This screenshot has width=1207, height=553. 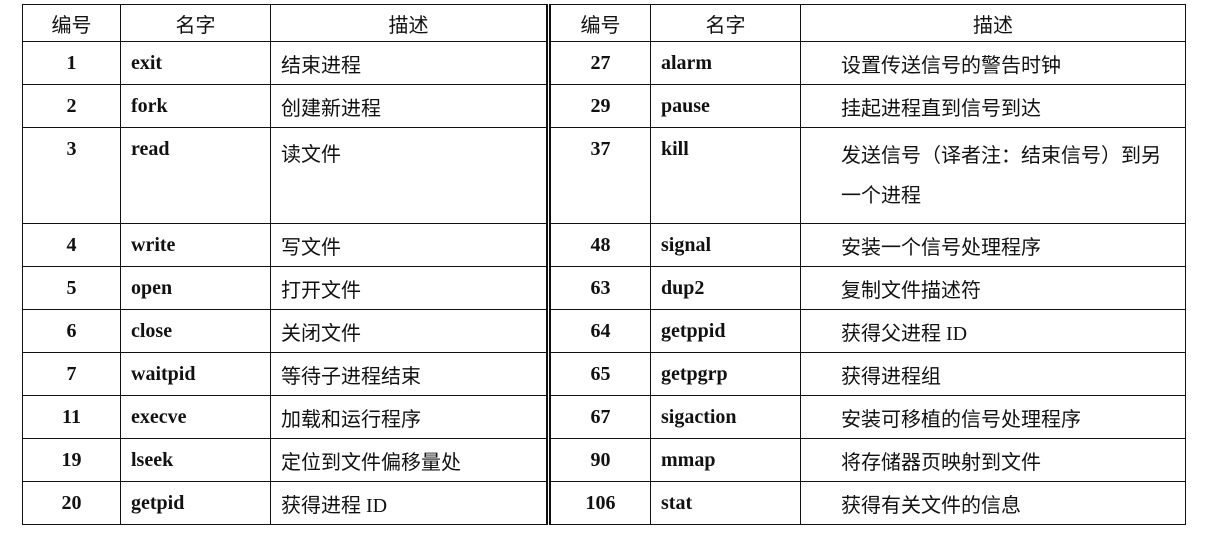 I want to click on table-row: 5 open 打开文件 63 dup2 复制文件描述符, so click(x=604, y=288).